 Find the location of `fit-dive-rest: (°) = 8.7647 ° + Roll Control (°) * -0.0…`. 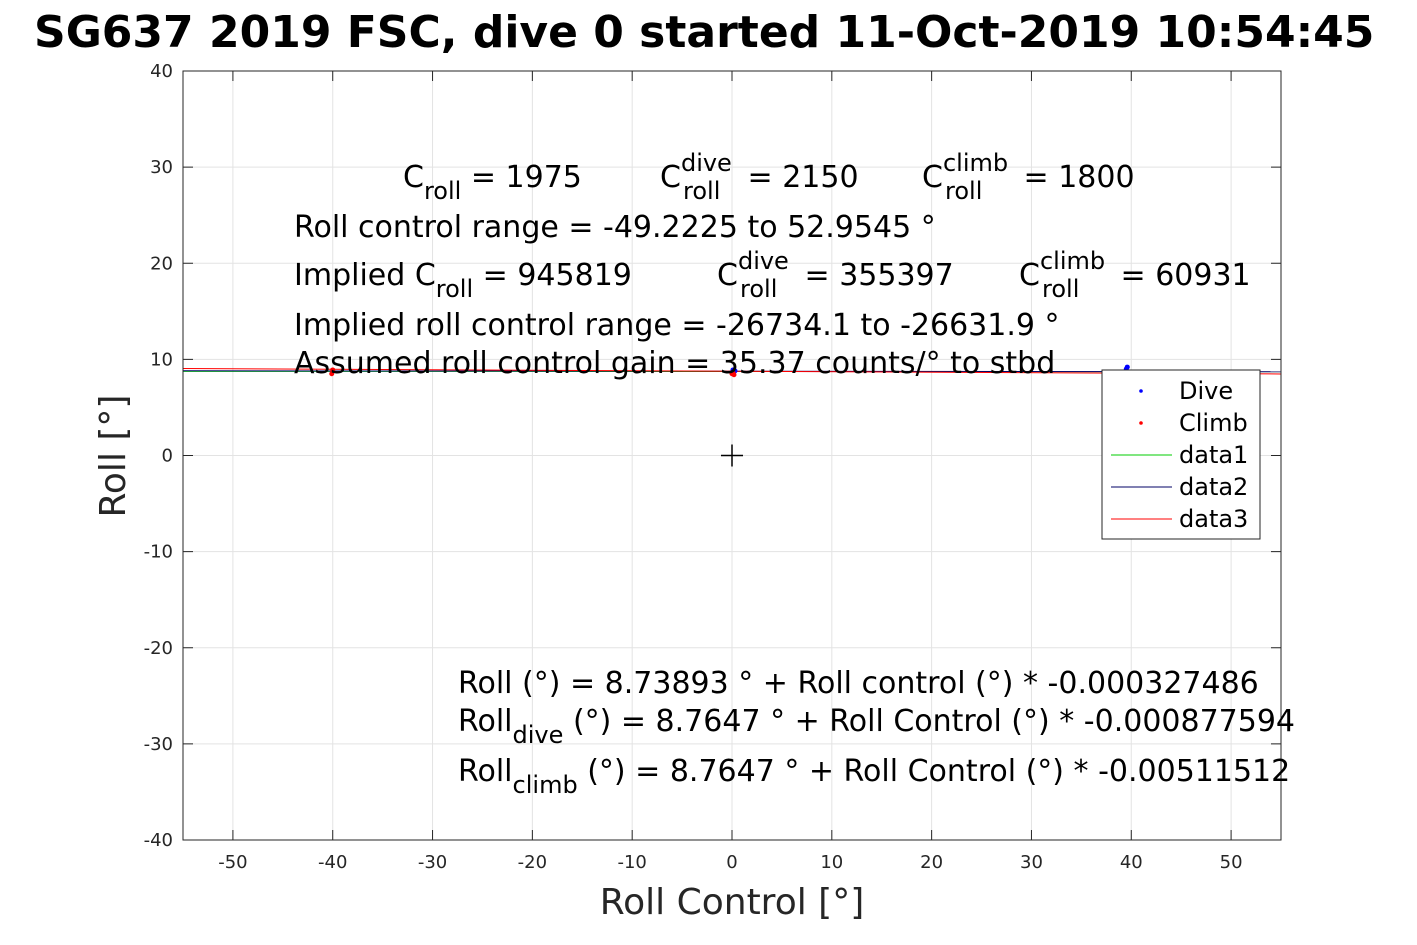

fit-dive-rest: (°) = 8.7647 ° + Roll Control (°) * -0.0… is located at coordinates (929, 721).